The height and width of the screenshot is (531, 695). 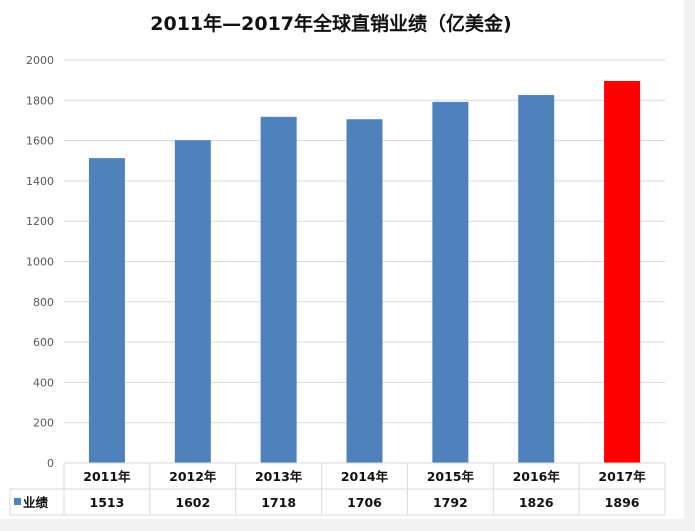 What do you see at coordinates (36, 502) in the screenshot?
I see `legend-label: 业绩` at bounding box center [36, 502].